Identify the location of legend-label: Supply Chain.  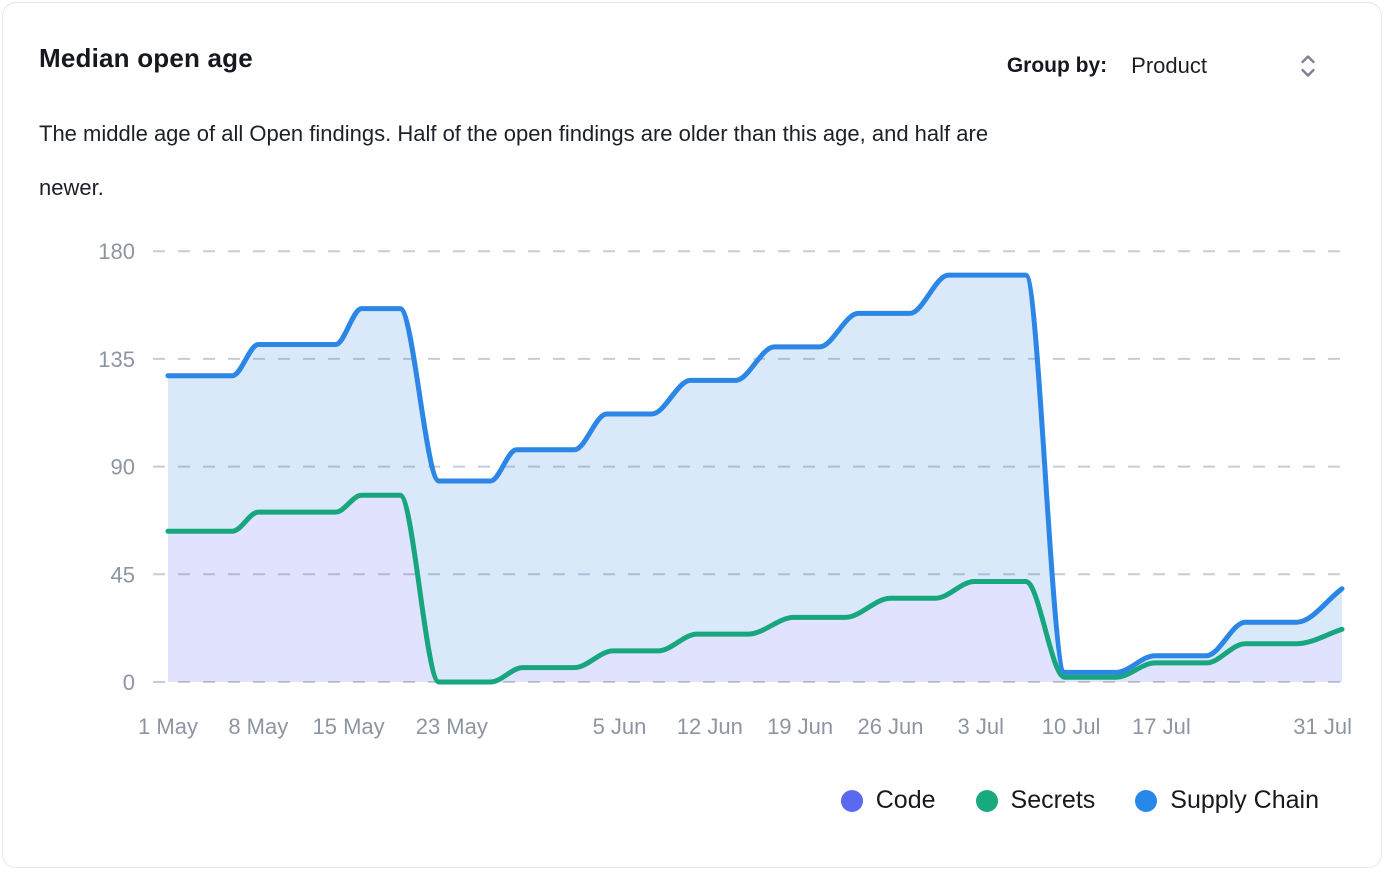
(1244, 800).